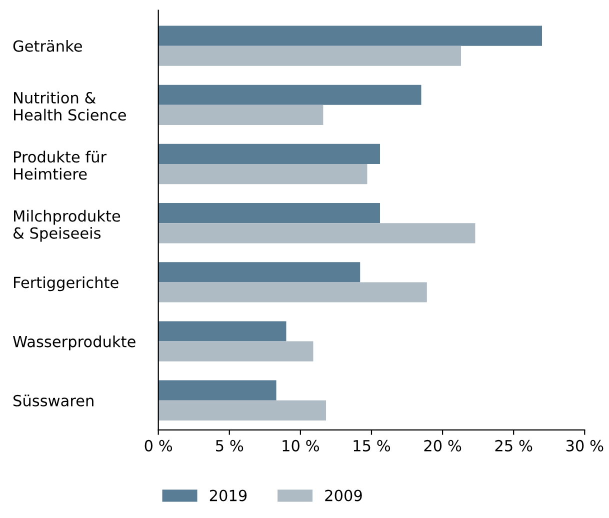 The height and width of the screenshot is (518, 609). Describe the element at coordinates (66, 284) in the screenshot. I see `y-tick-label: Fertiggerichte` at that location.